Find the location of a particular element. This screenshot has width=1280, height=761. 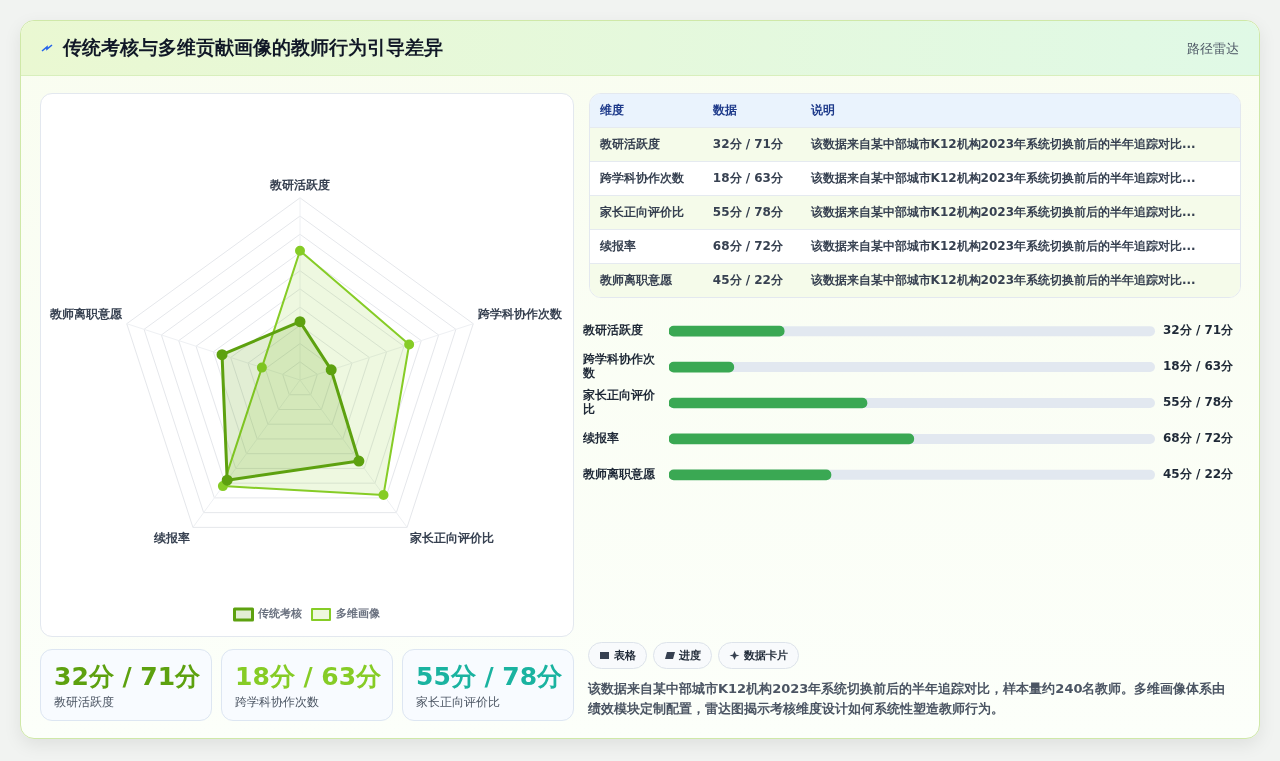

y-tick-label: 跨学科协作次数 is located at coordinates (619, 366).